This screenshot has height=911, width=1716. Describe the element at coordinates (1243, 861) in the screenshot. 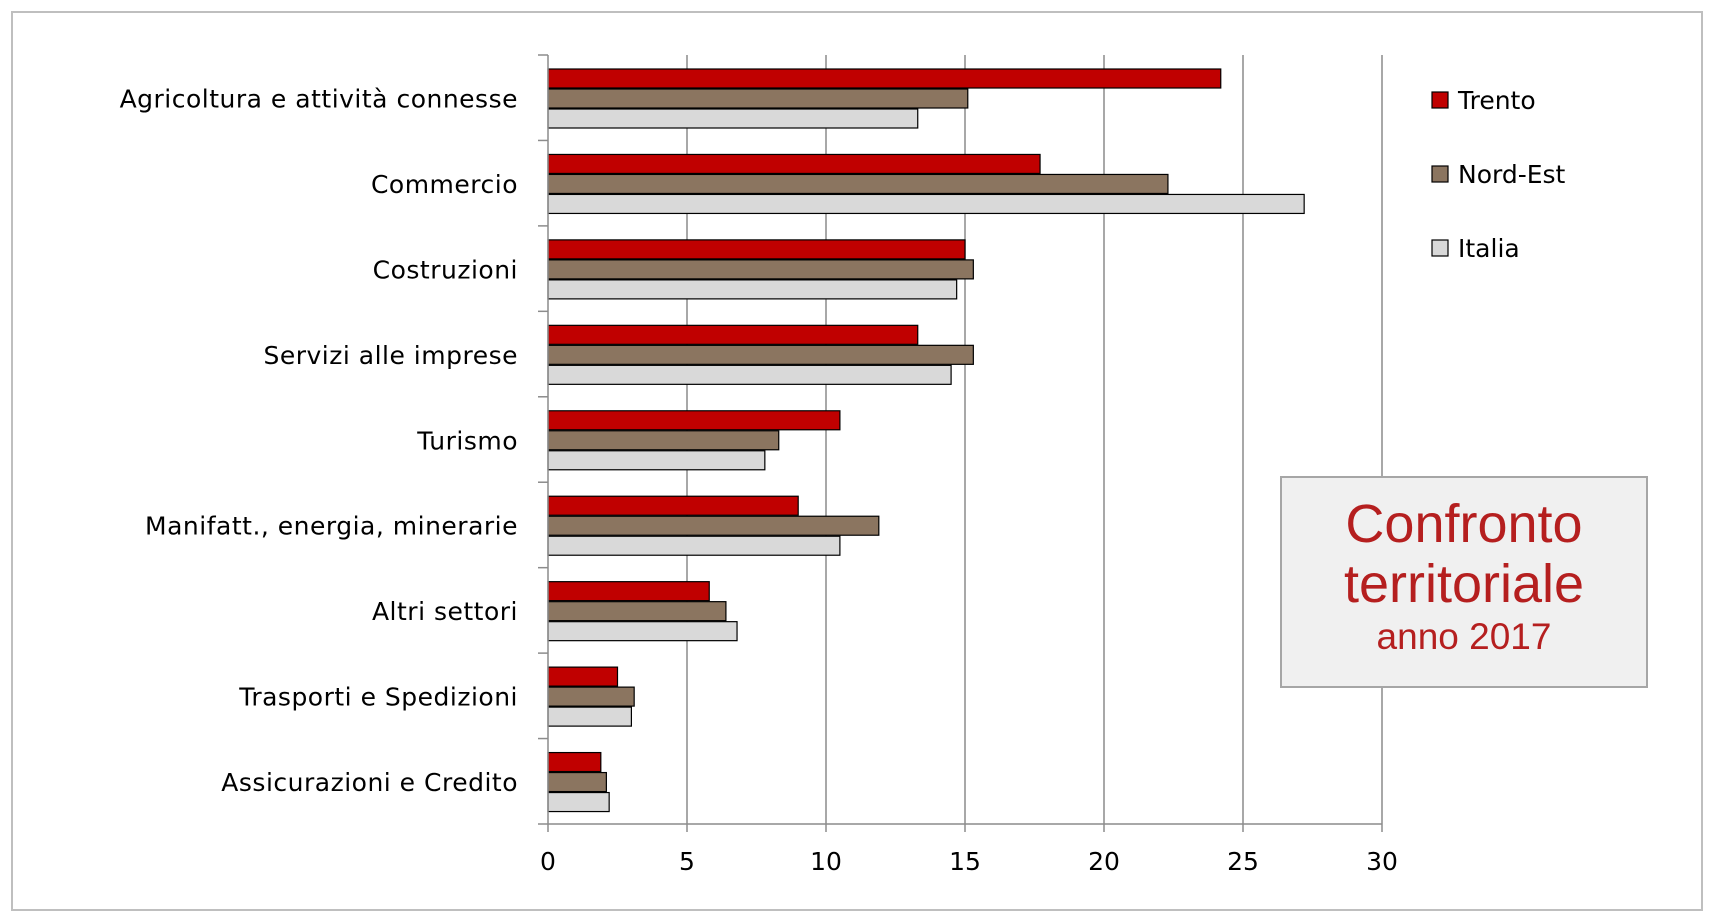

I see `x-tick-label: 25` at that location.